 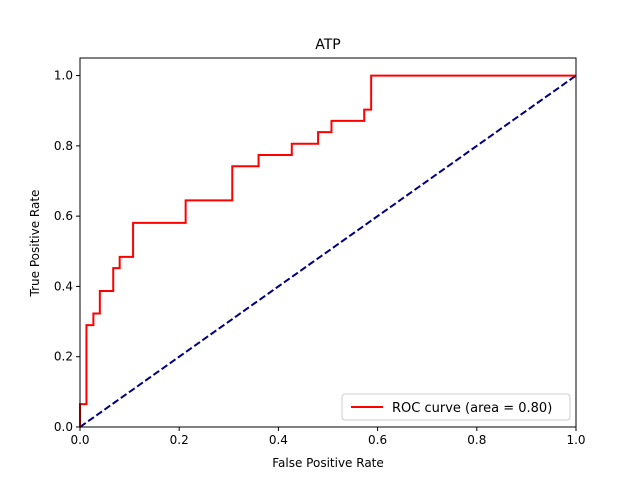 I want to click on y-tick-label: 0.4, so click(x=63, y=286).